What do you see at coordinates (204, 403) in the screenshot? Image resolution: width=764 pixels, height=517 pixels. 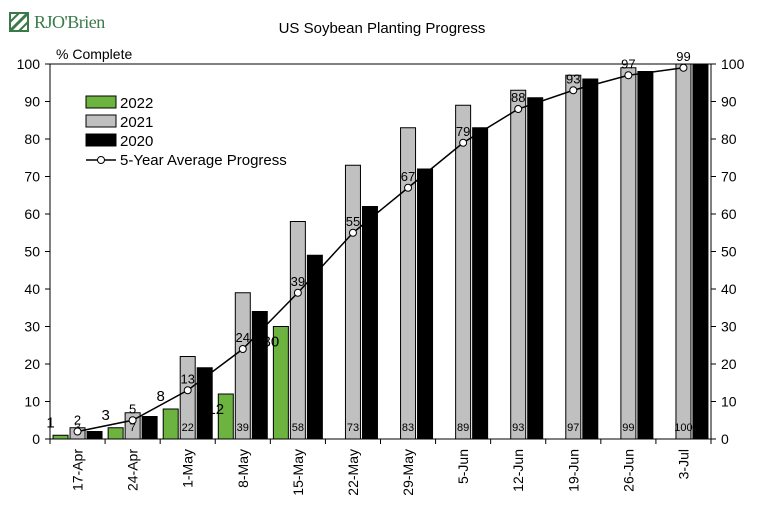 I see `bar-2020-1-May` at bounding box center [204, 403].